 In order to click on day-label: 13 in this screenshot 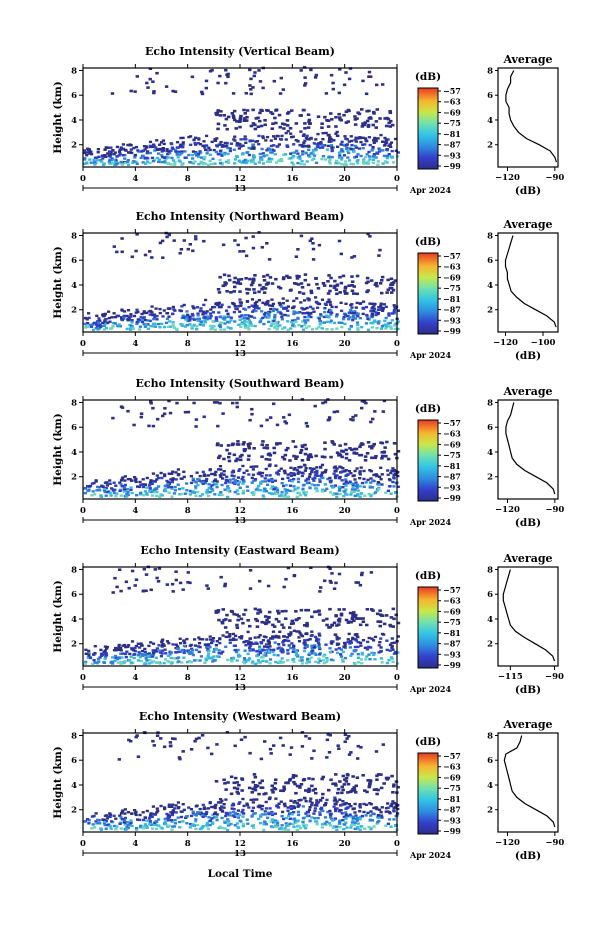, I will do `click(240, 189)`.